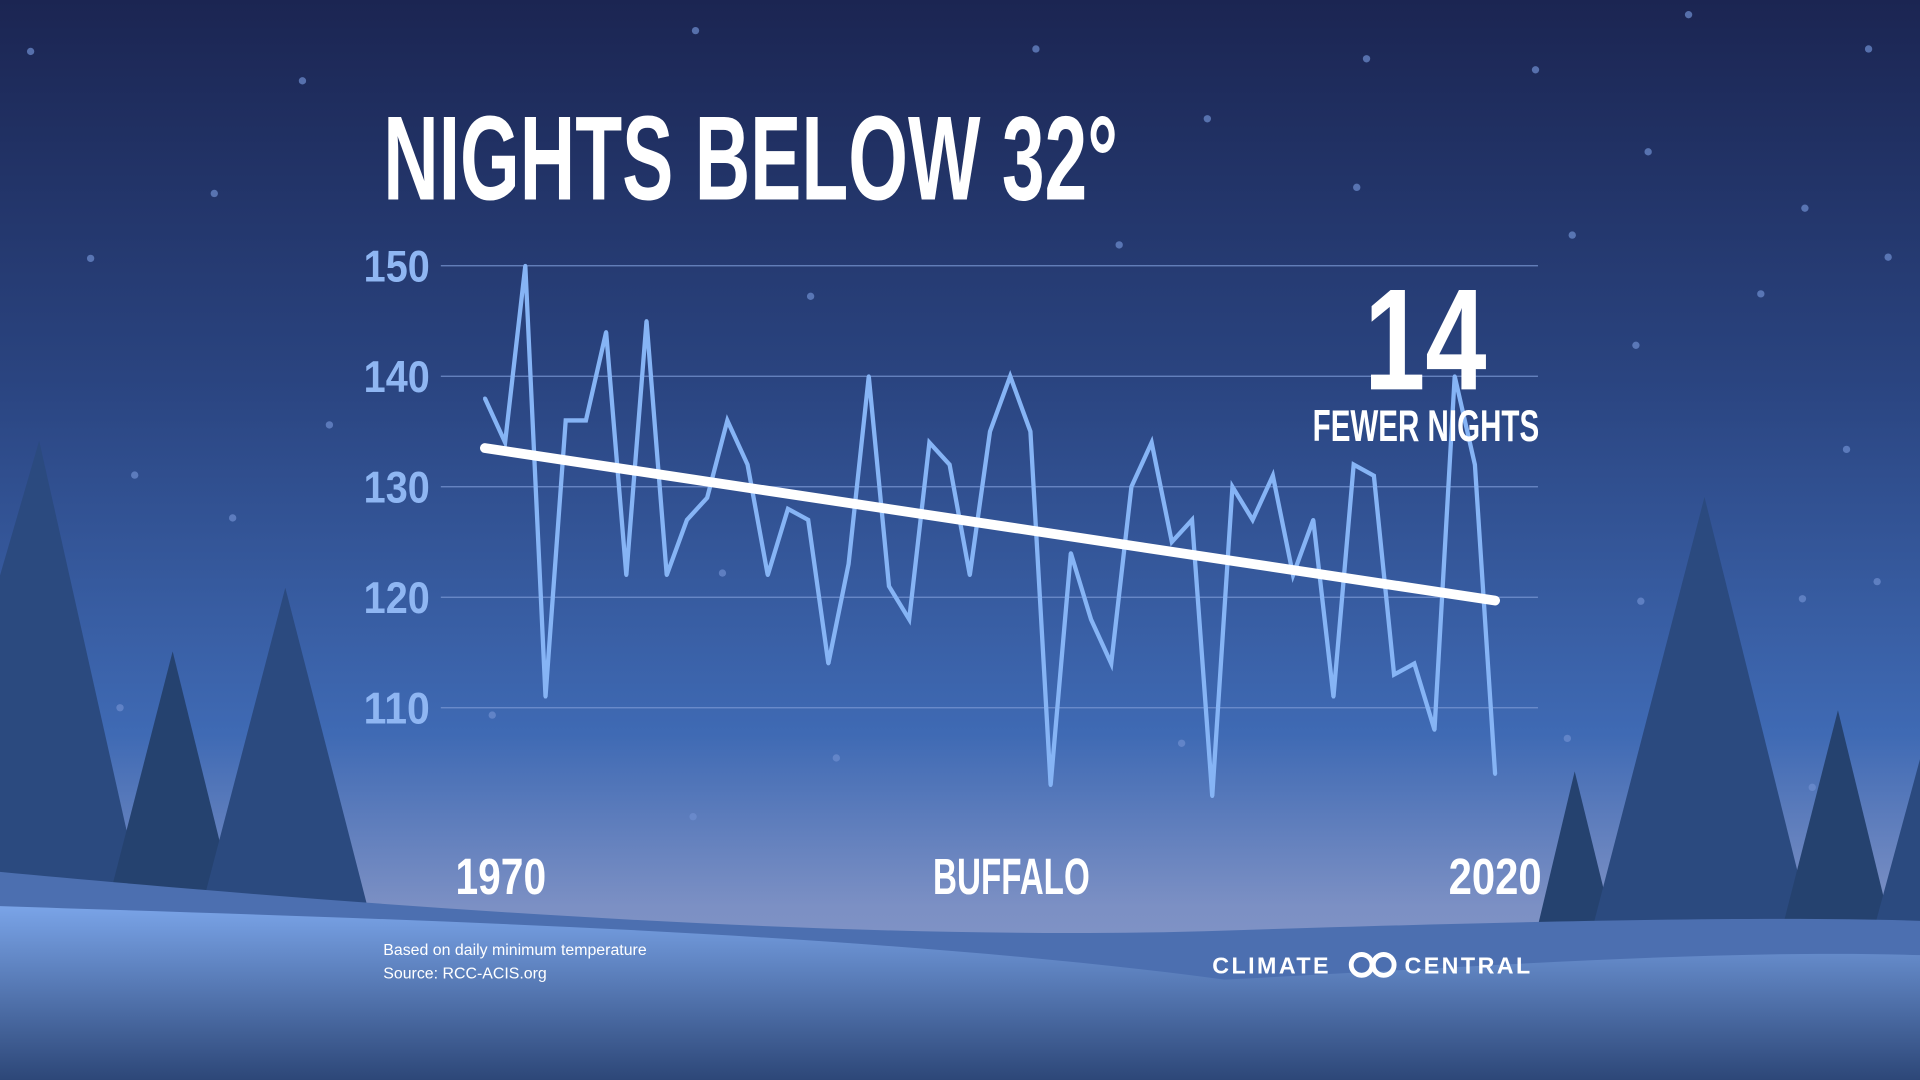 The image size is (1920, 1080). Describe the element at coordinates (990, 431) in the screenshot. I see `data-point-1995` at that location.